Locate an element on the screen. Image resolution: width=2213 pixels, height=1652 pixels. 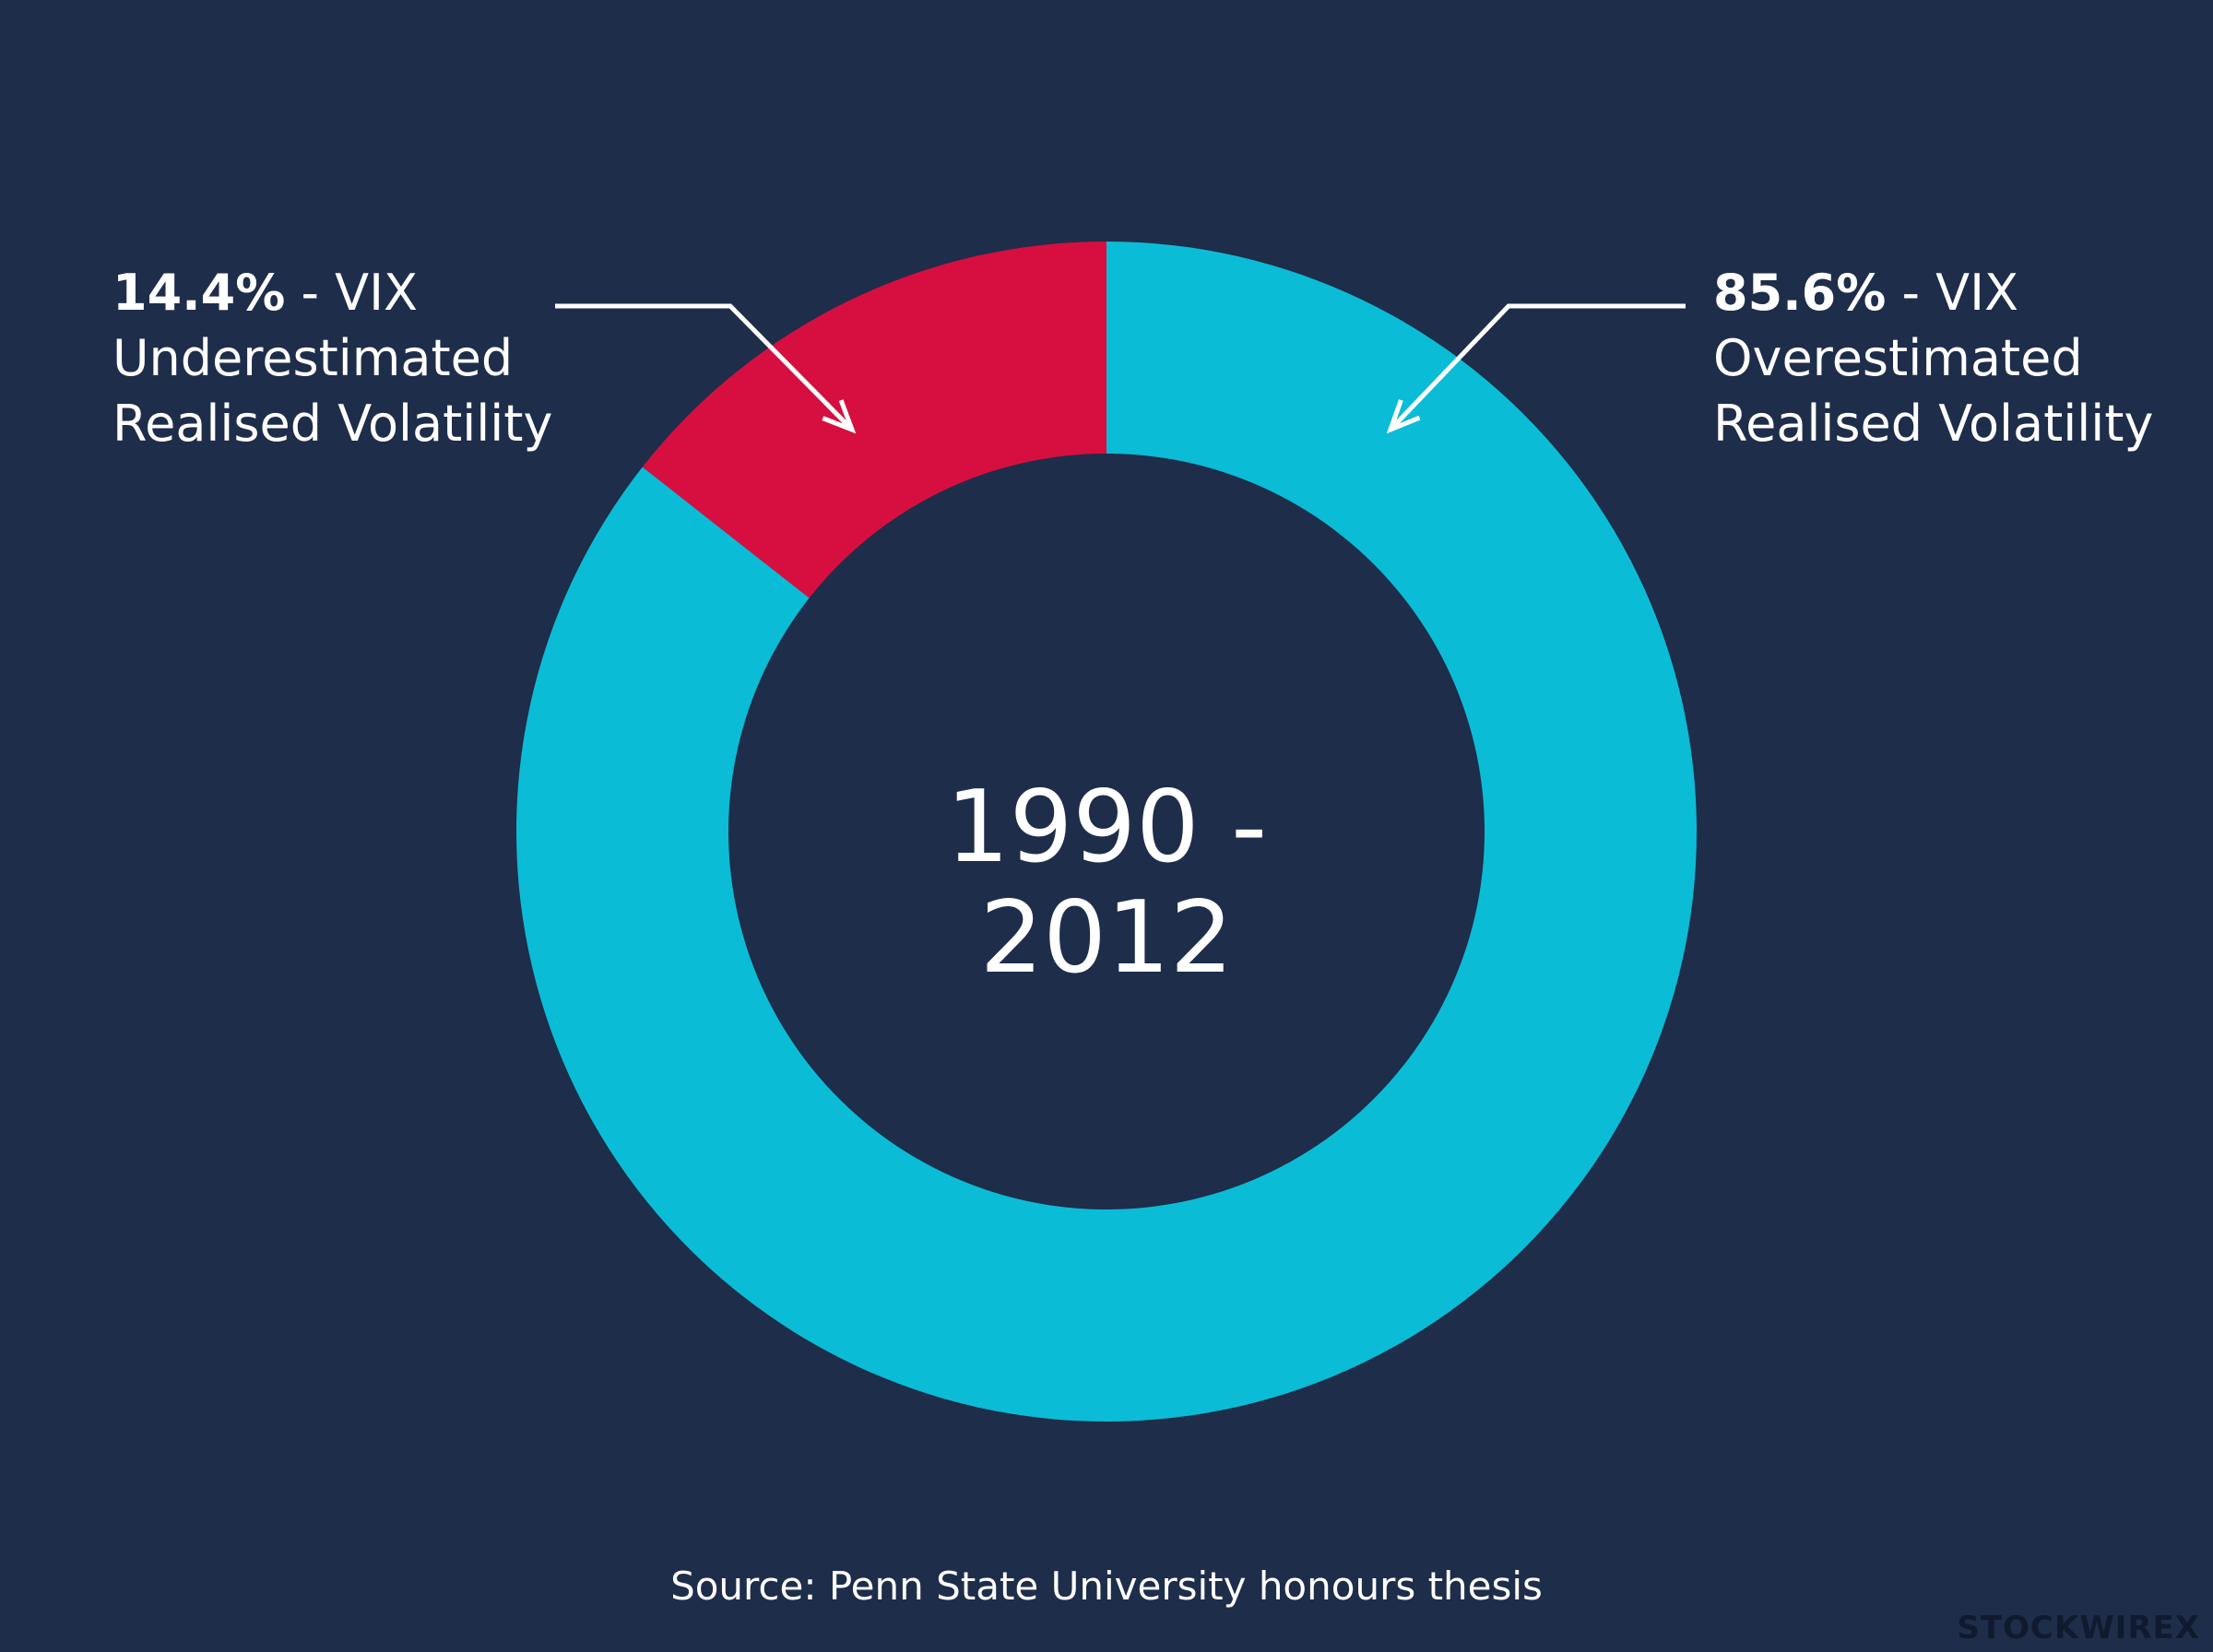
overestimated-vix-label: - VIX is located at coordinates (1952, 293).